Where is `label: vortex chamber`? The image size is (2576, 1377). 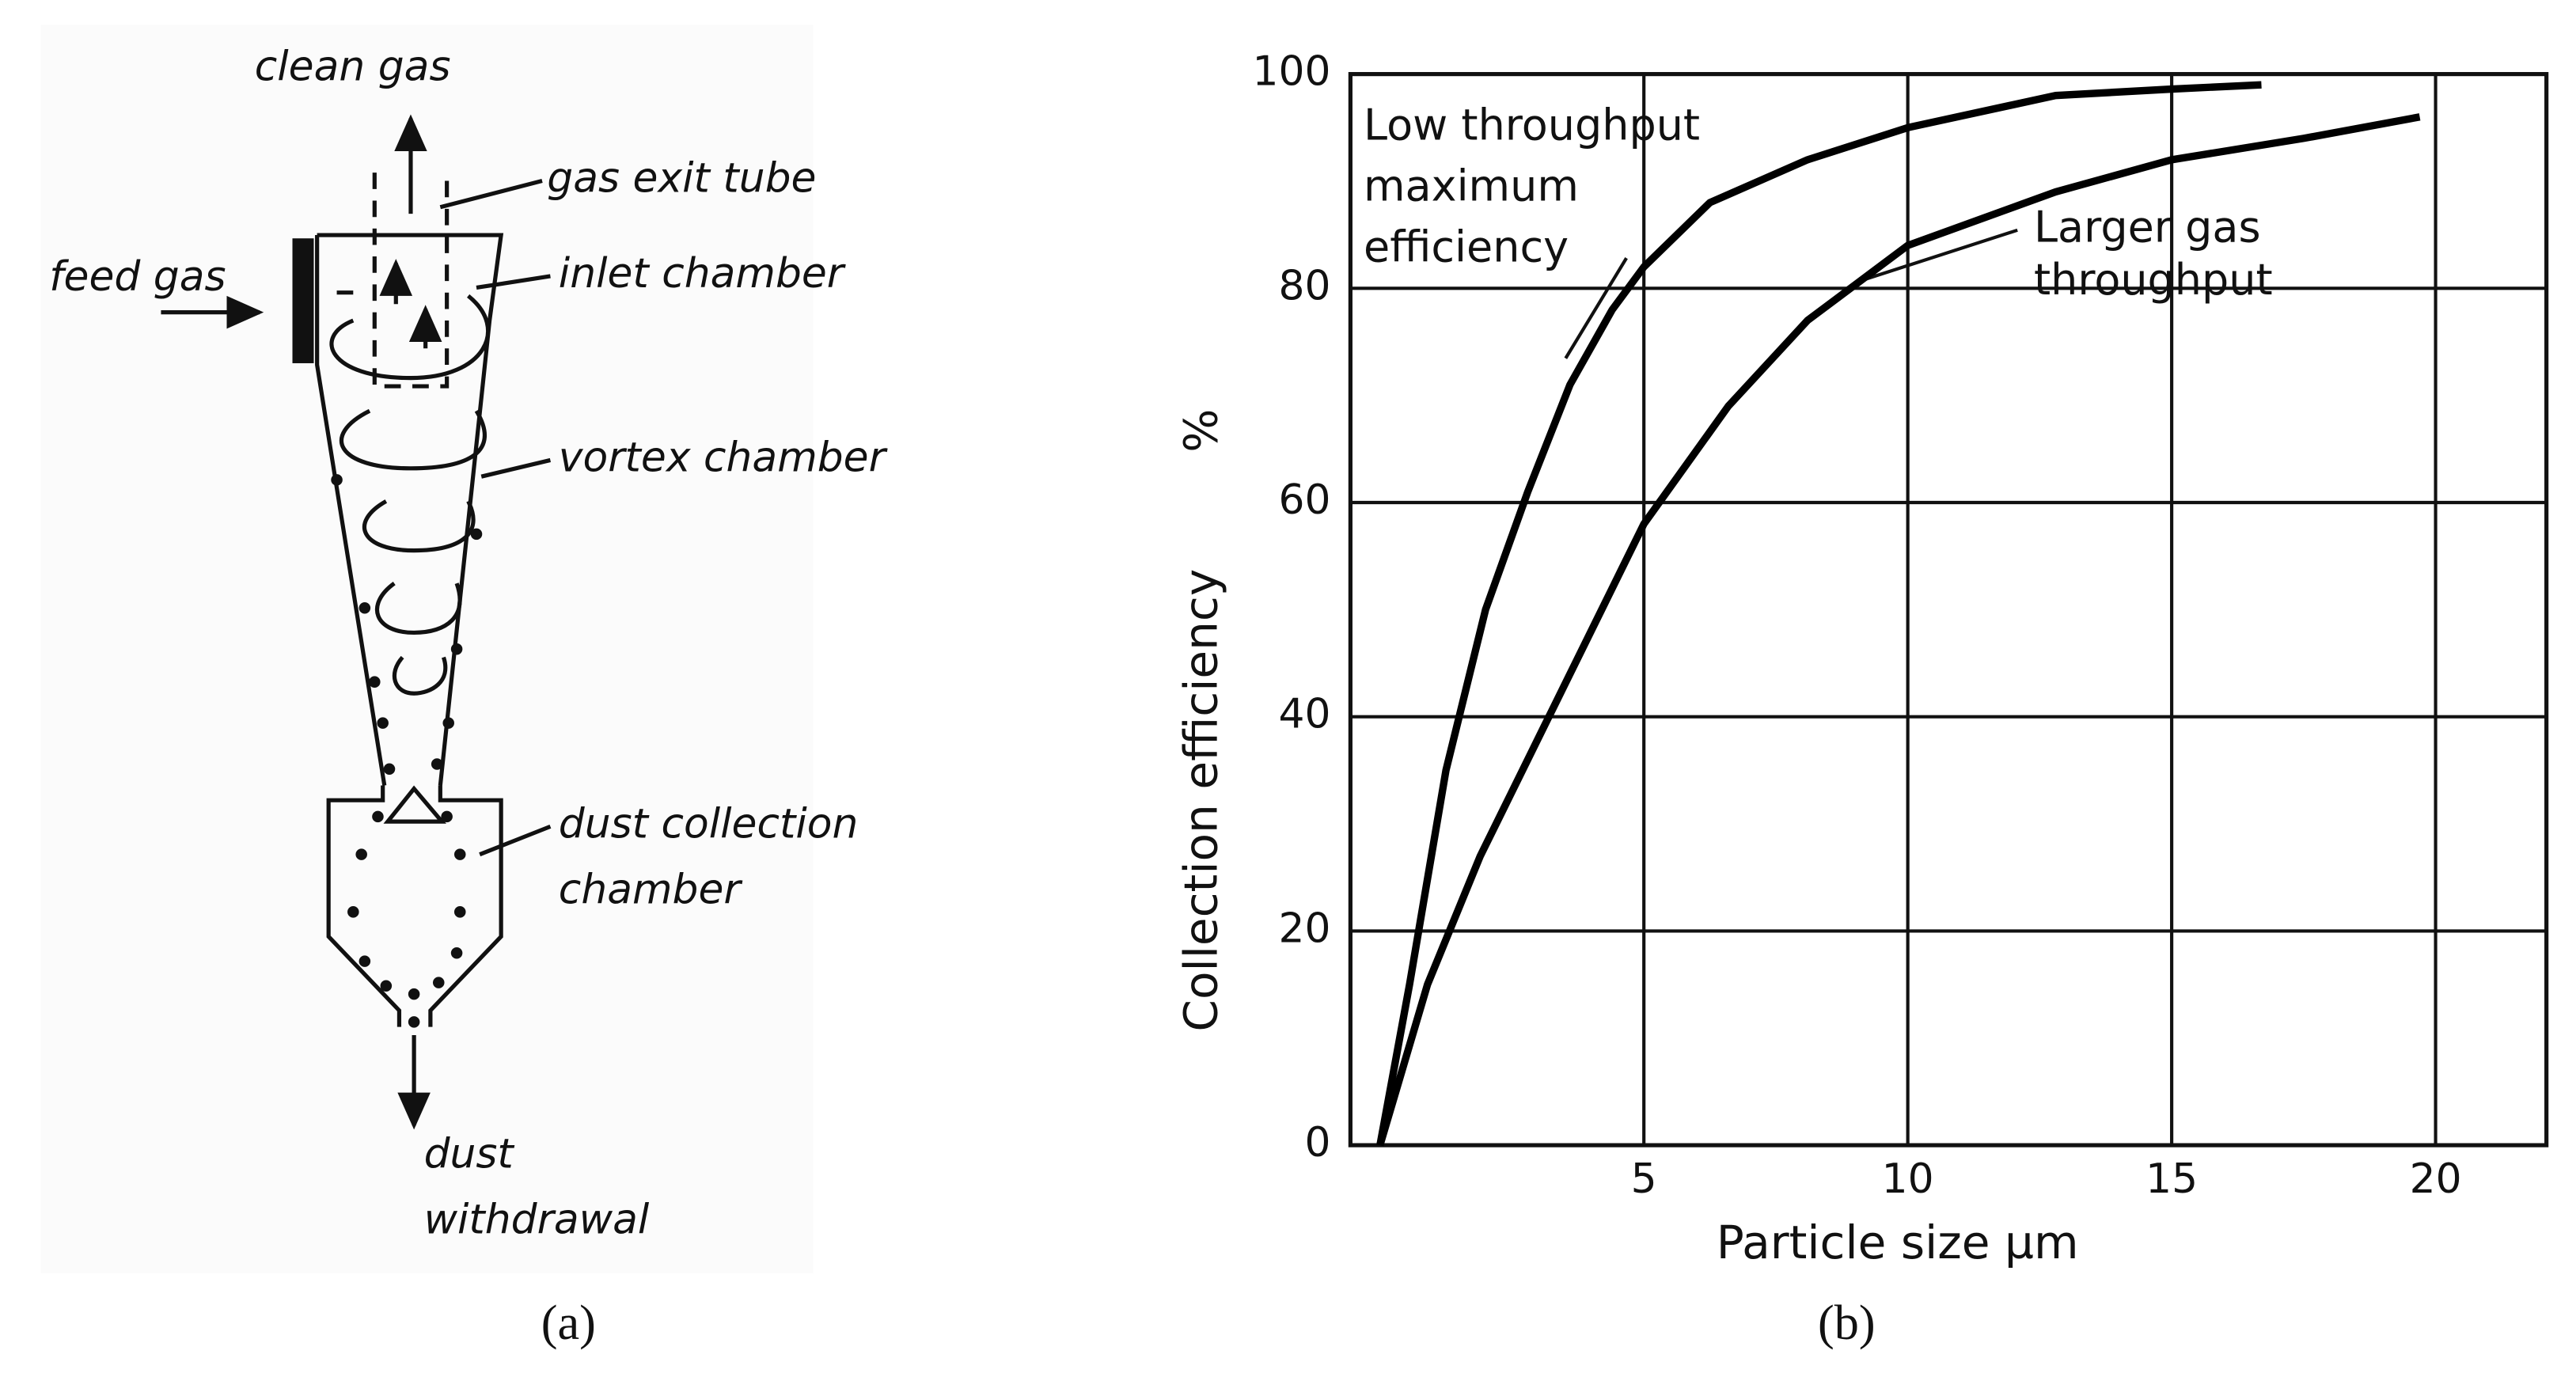 label: vortex chamber is located at coordinates (724, 457).